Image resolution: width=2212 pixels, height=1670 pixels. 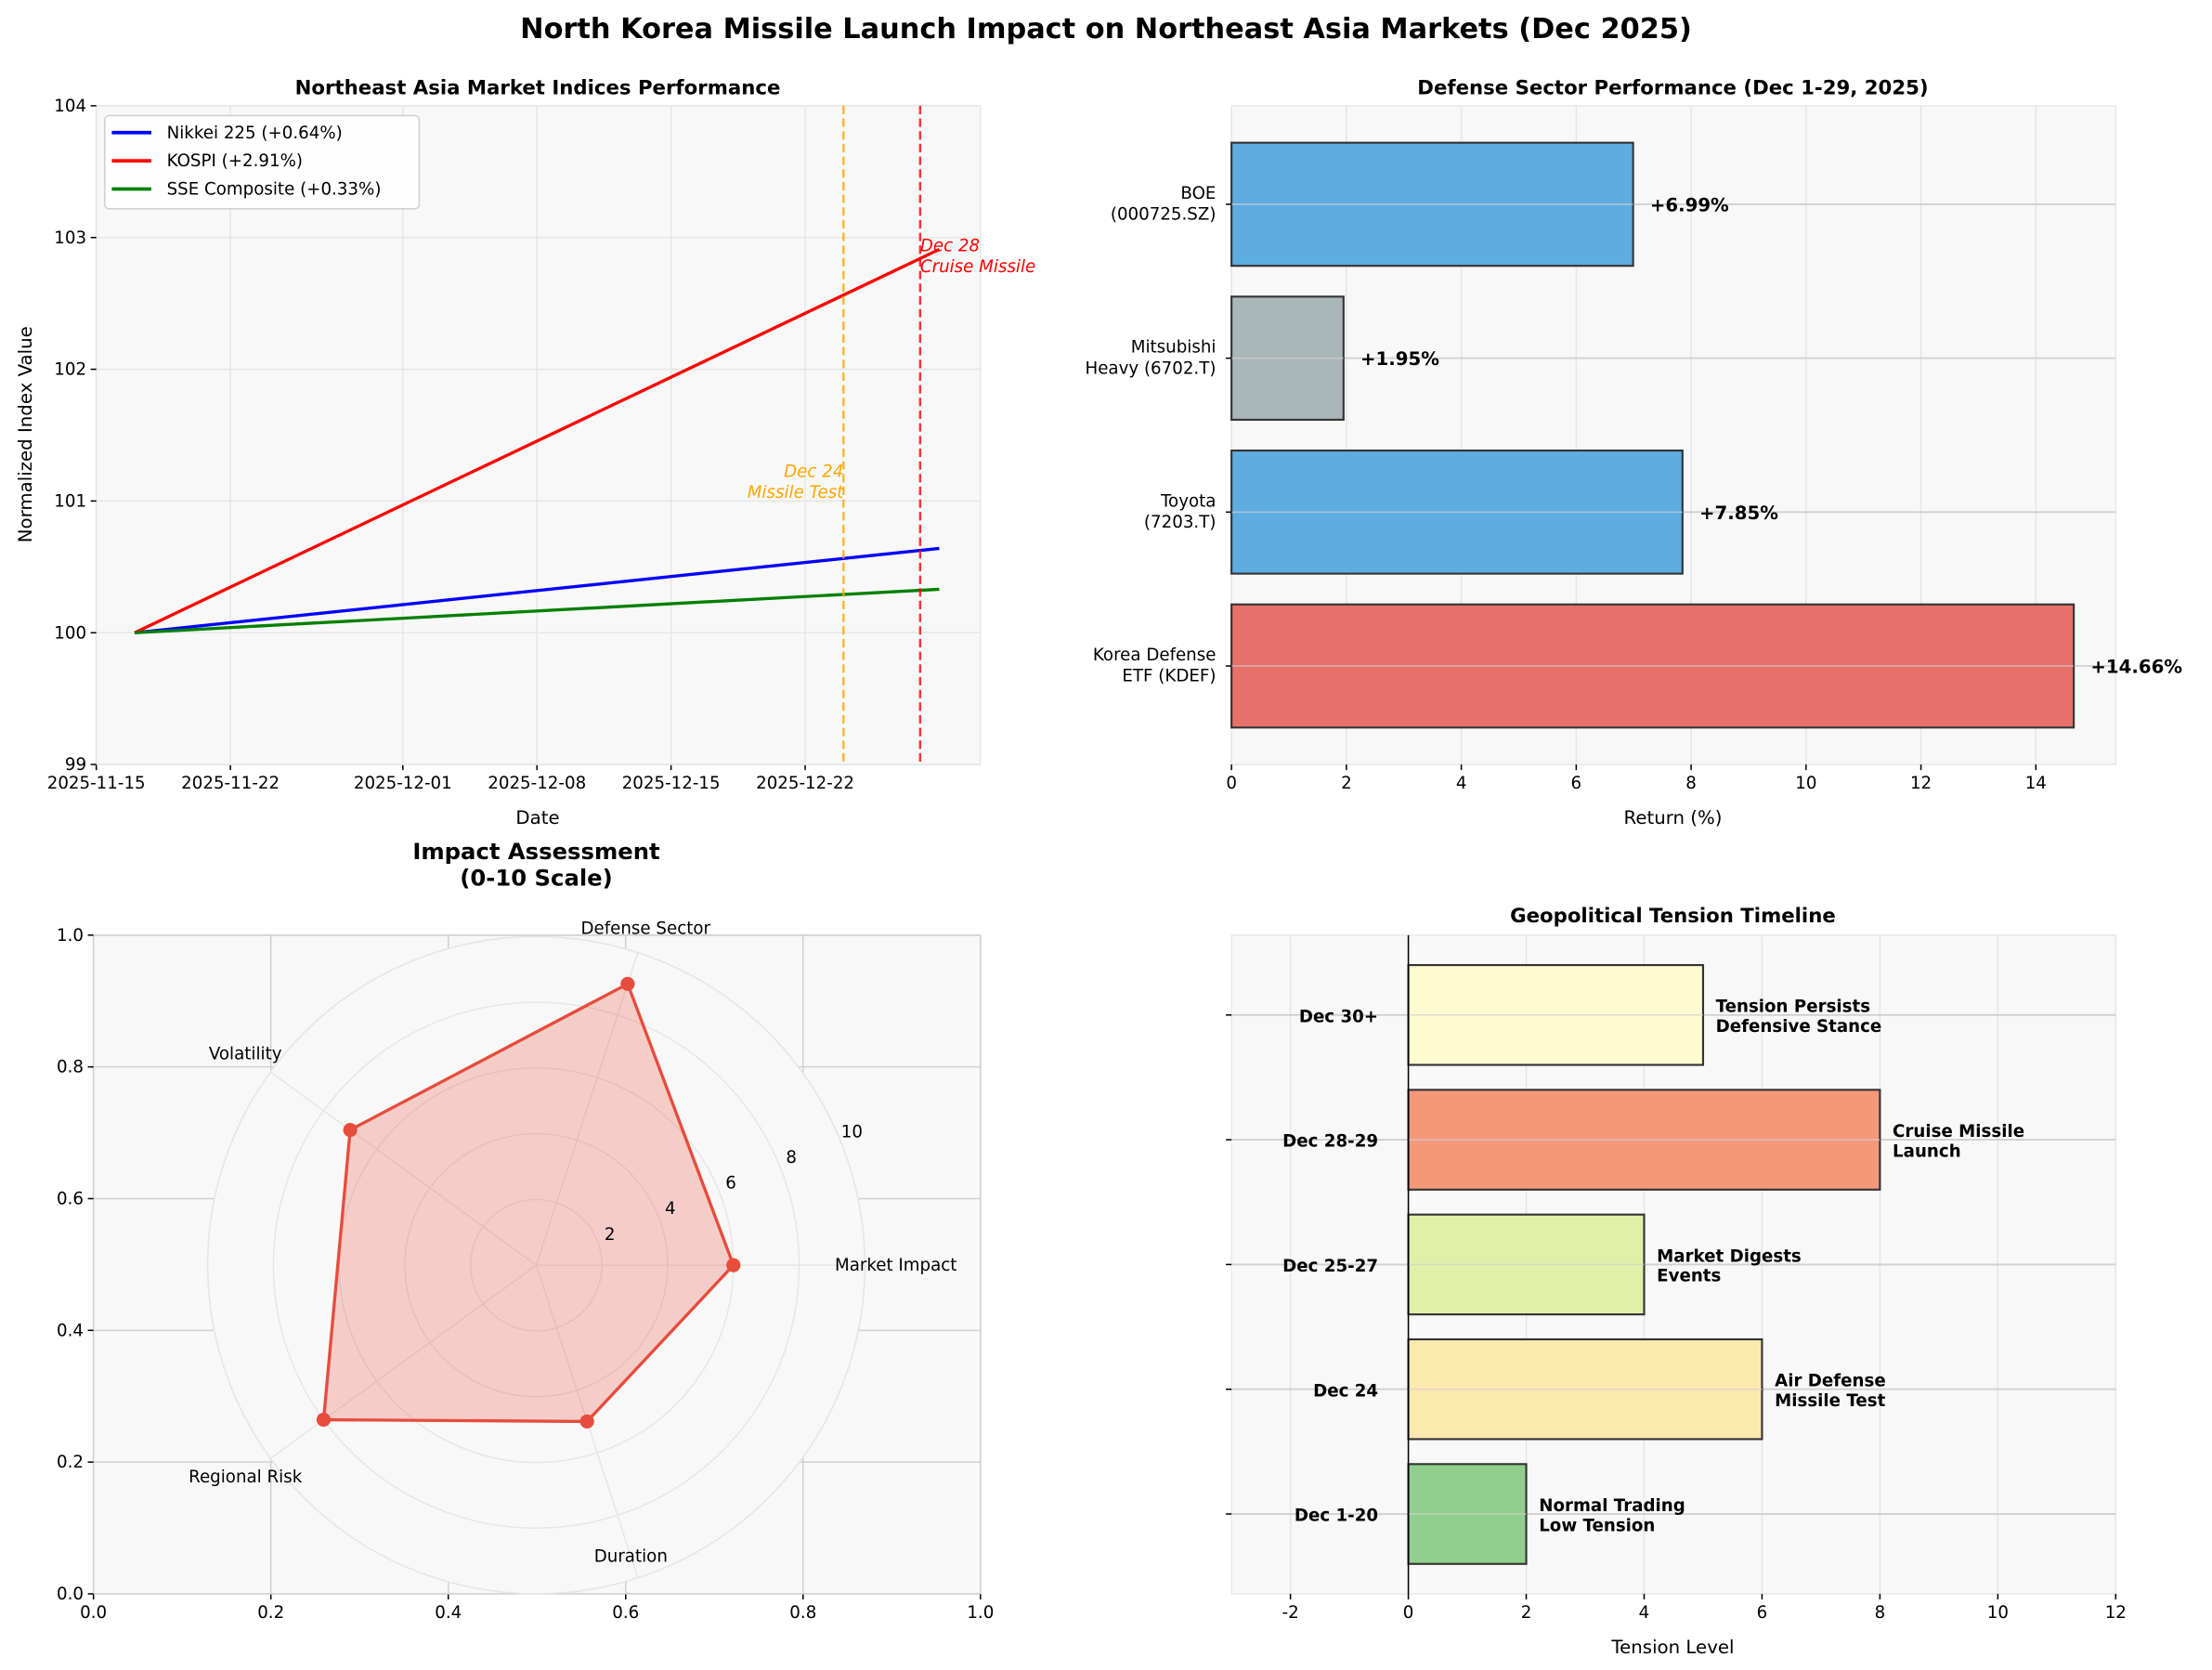 I want to click on y-tick-label: Dec 1-20, so click(x=1336, y=1516).